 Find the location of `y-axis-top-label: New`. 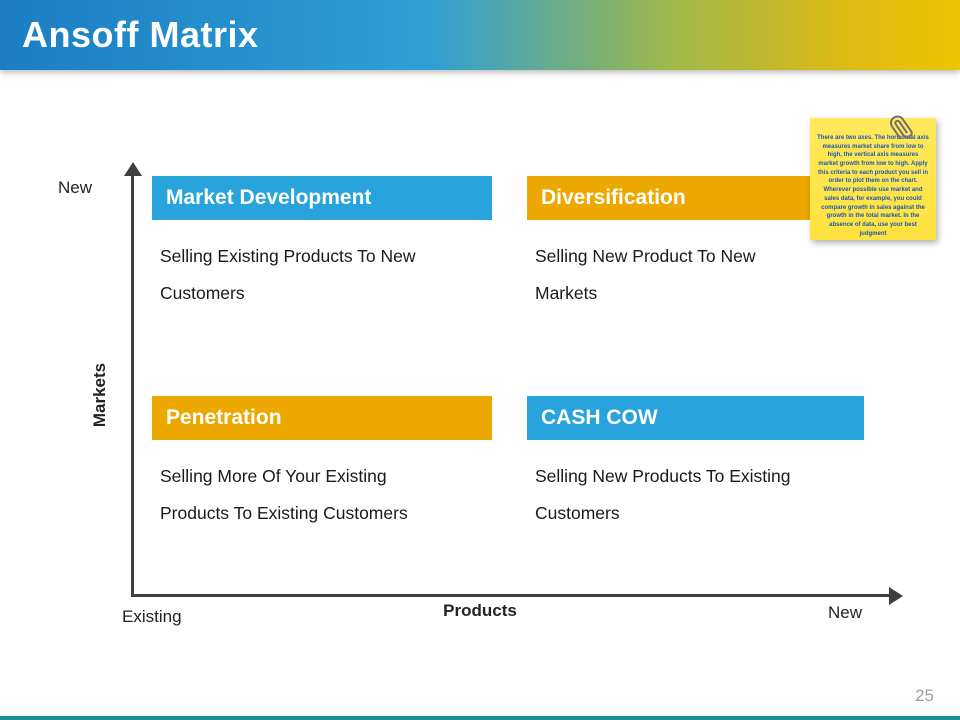

y-axis-top-label: New is located at coordinates (75, 187).